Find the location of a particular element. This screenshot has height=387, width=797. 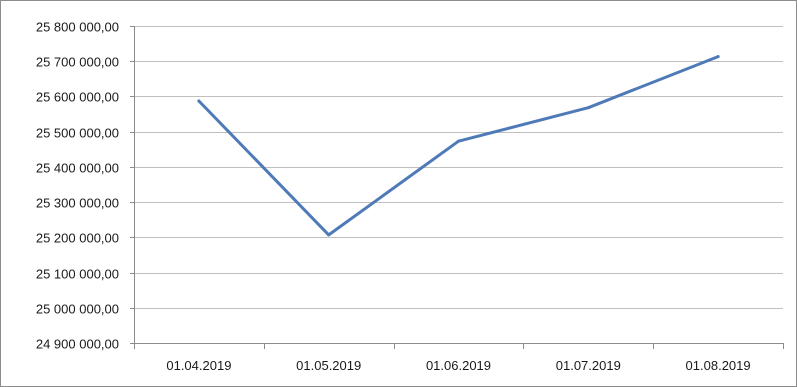

x-tick-label: 01.04.2019 is located at coordinates (198, 365).